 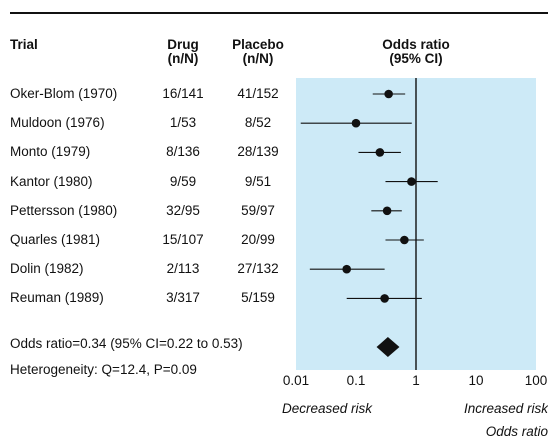 What do you see at coordinates (183, 58) in the screenshot?
I see `header-drug-line2: (n/N)` at bounding box center [183, 58].